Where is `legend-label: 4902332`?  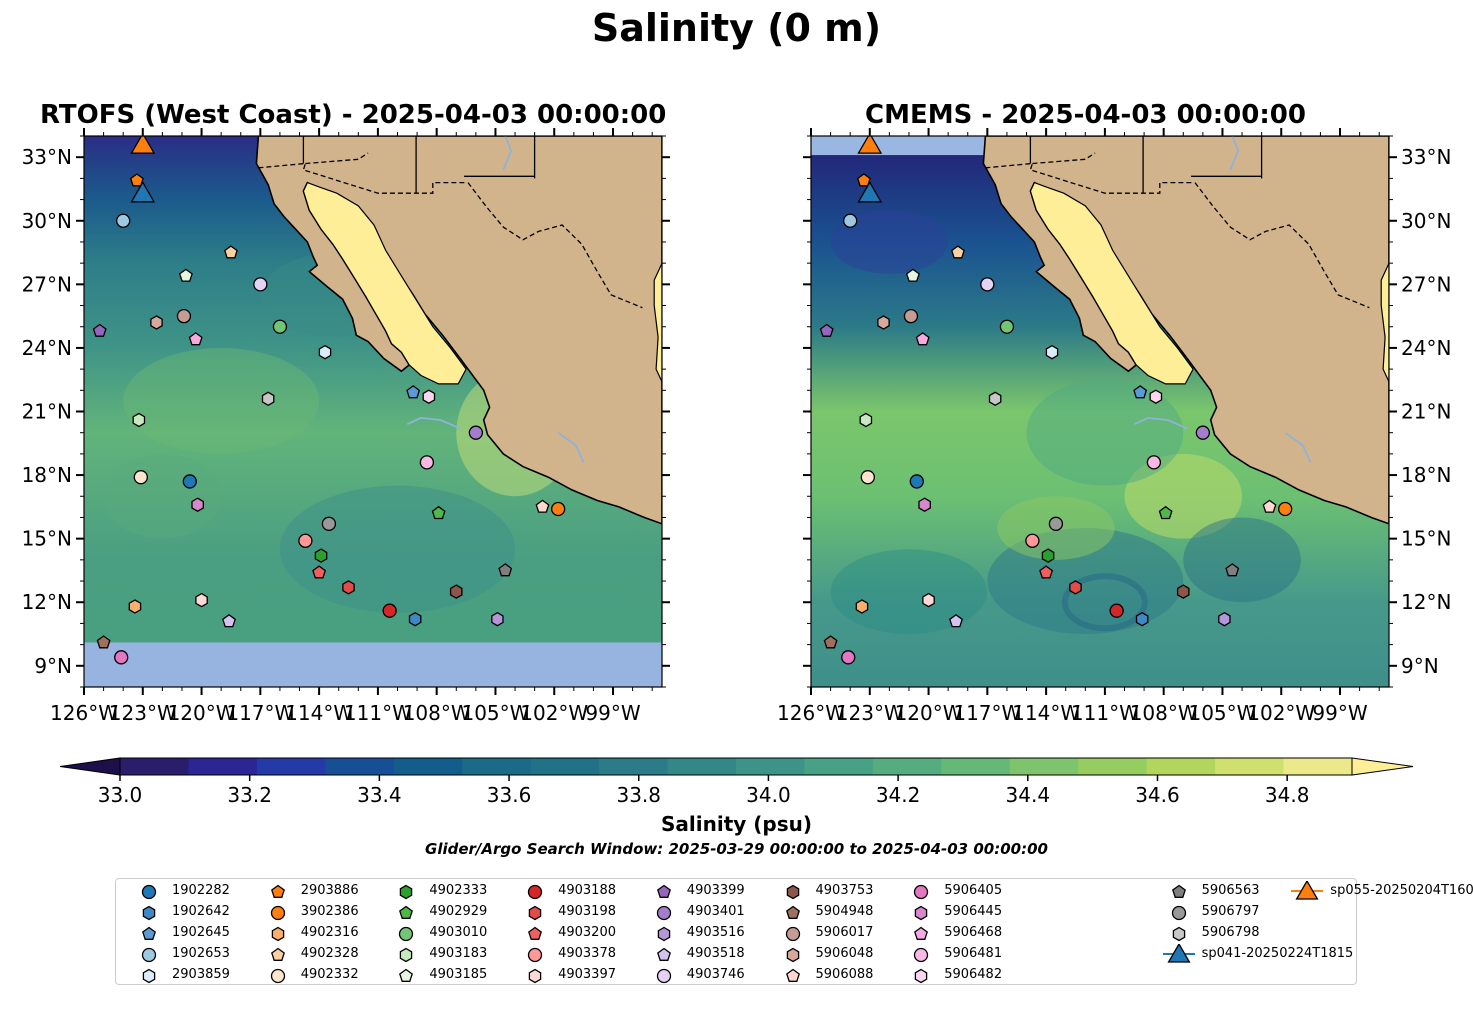
legend-label: 4902332 is located at coordinates (329, 974).